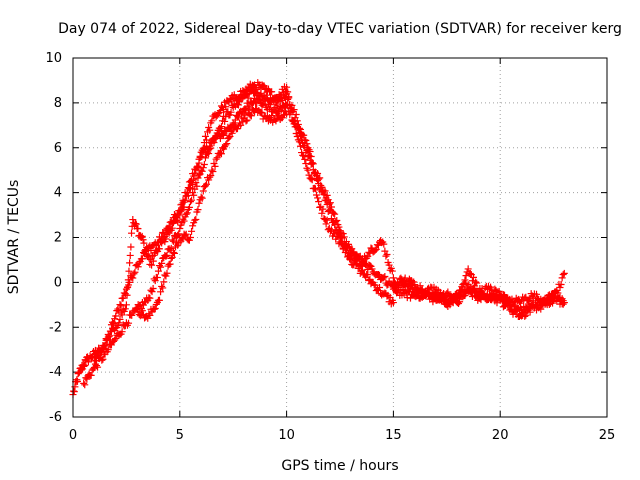 The image size is (640, 480). I want to click on y-tick-label: 4, so click(58, 193).